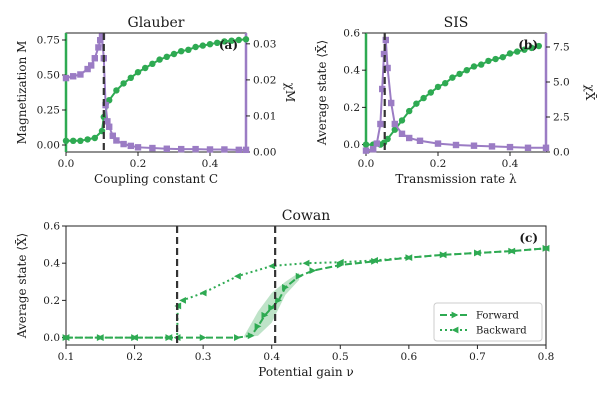 The height and width of the screenshot is (400, 600). Describe the element at coordinates (51, 227) in the screenshot. I see `y-tick-label: 0.6` at that location.